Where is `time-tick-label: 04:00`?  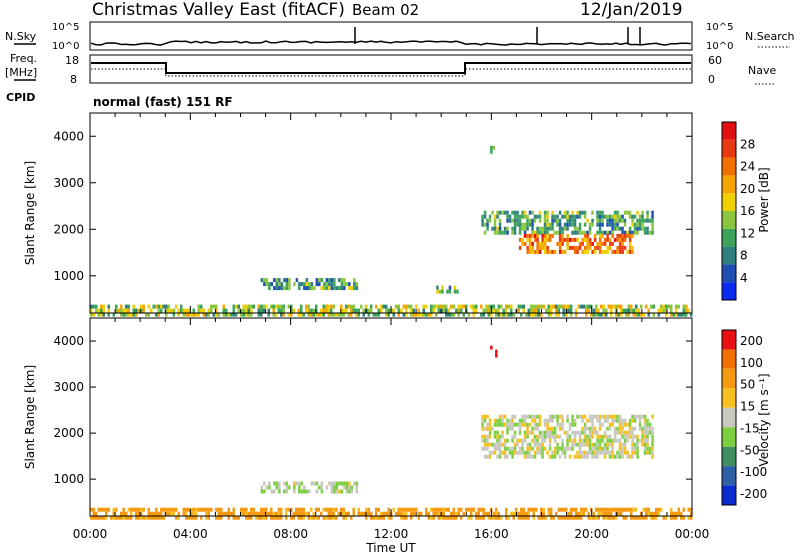
time-tick-label: 04:00 is located at coordinates (190, 534).